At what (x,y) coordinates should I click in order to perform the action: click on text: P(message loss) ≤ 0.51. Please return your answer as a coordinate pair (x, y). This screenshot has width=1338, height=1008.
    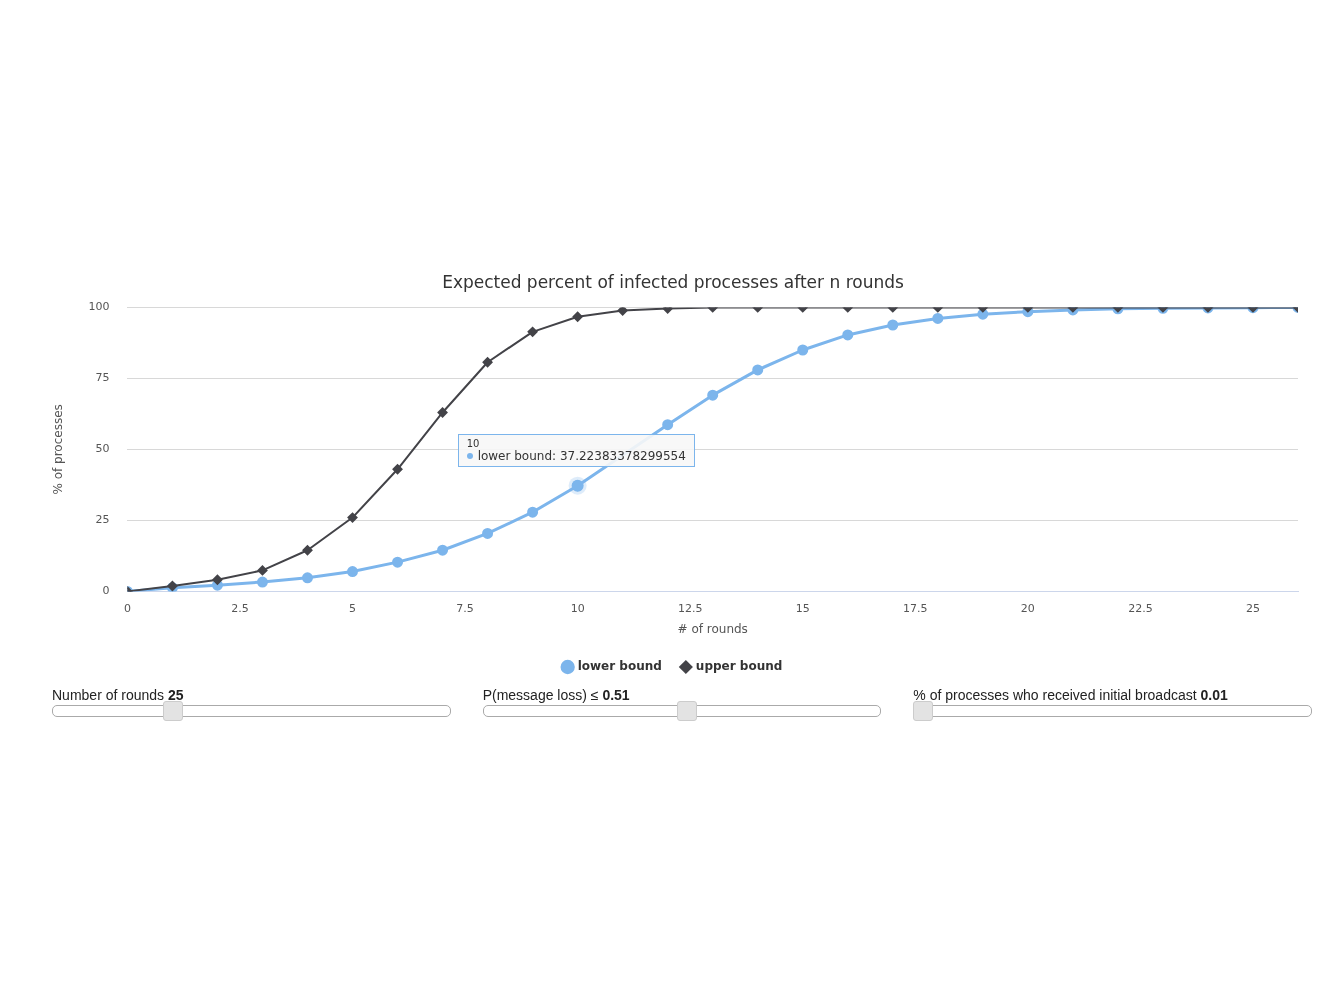
    Looking at the image, I should click on (556, 695).